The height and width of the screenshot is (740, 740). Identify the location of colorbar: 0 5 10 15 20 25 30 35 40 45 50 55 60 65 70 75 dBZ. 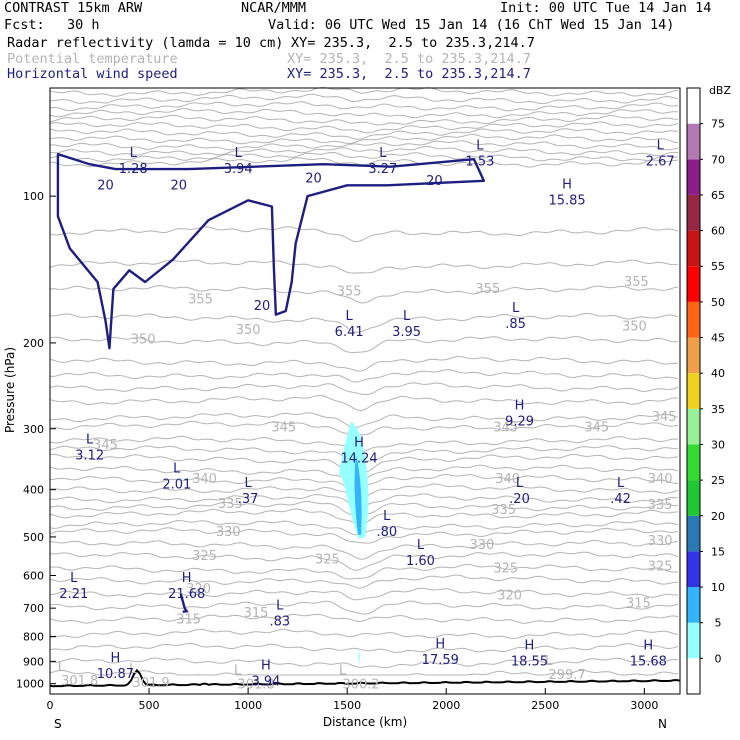
(708, 389).